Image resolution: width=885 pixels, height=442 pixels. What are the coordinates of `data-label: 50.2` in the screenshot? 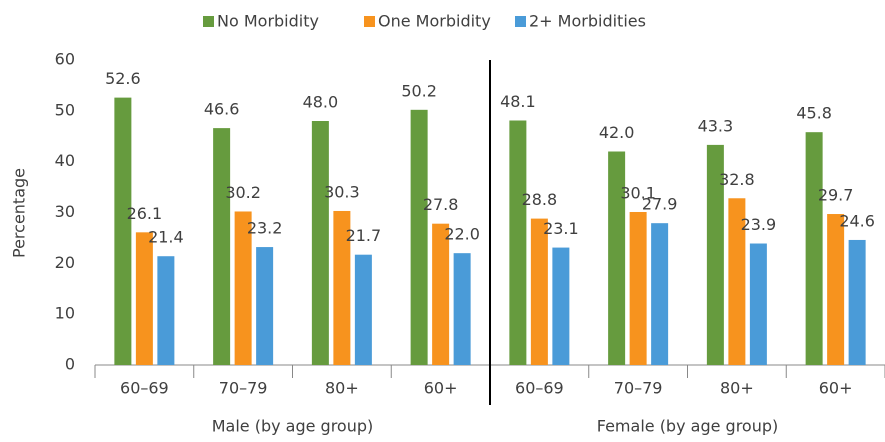 It's located at (419, 90).